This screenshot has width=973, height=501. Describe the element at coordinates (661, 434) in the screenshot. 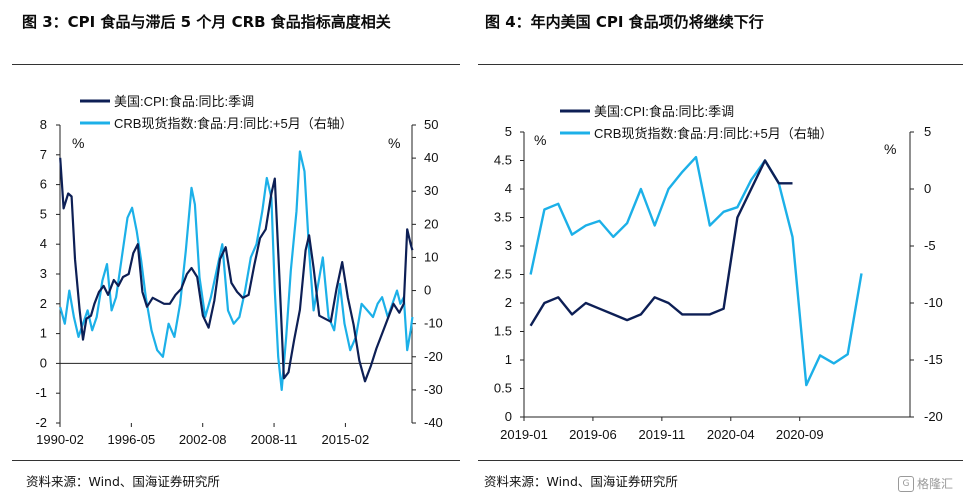

I see `x-tick-label: 2019-11` at that location.